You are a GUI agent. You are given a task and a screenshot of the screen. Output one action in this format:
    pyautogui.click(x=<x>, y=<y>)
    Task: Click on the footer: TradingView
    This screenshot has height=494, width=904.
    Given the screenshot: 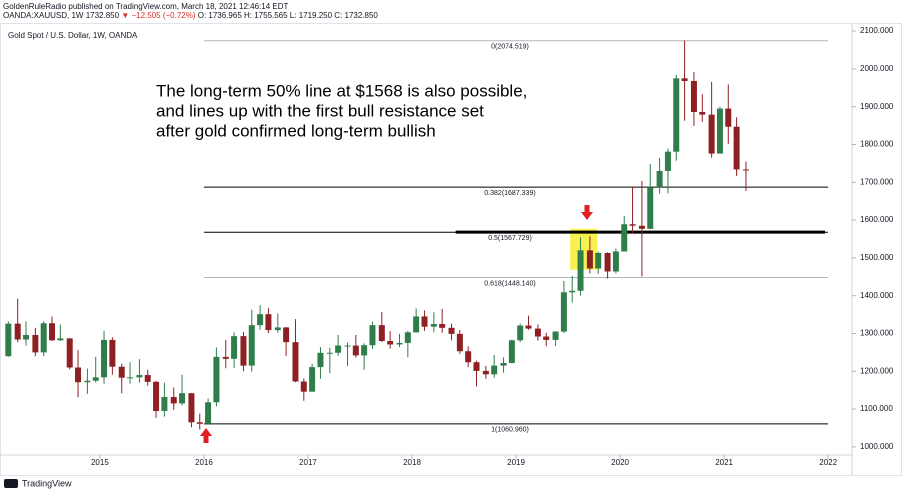 What is the action you would take?
    pyautogui.click(x=38, y=483)
    